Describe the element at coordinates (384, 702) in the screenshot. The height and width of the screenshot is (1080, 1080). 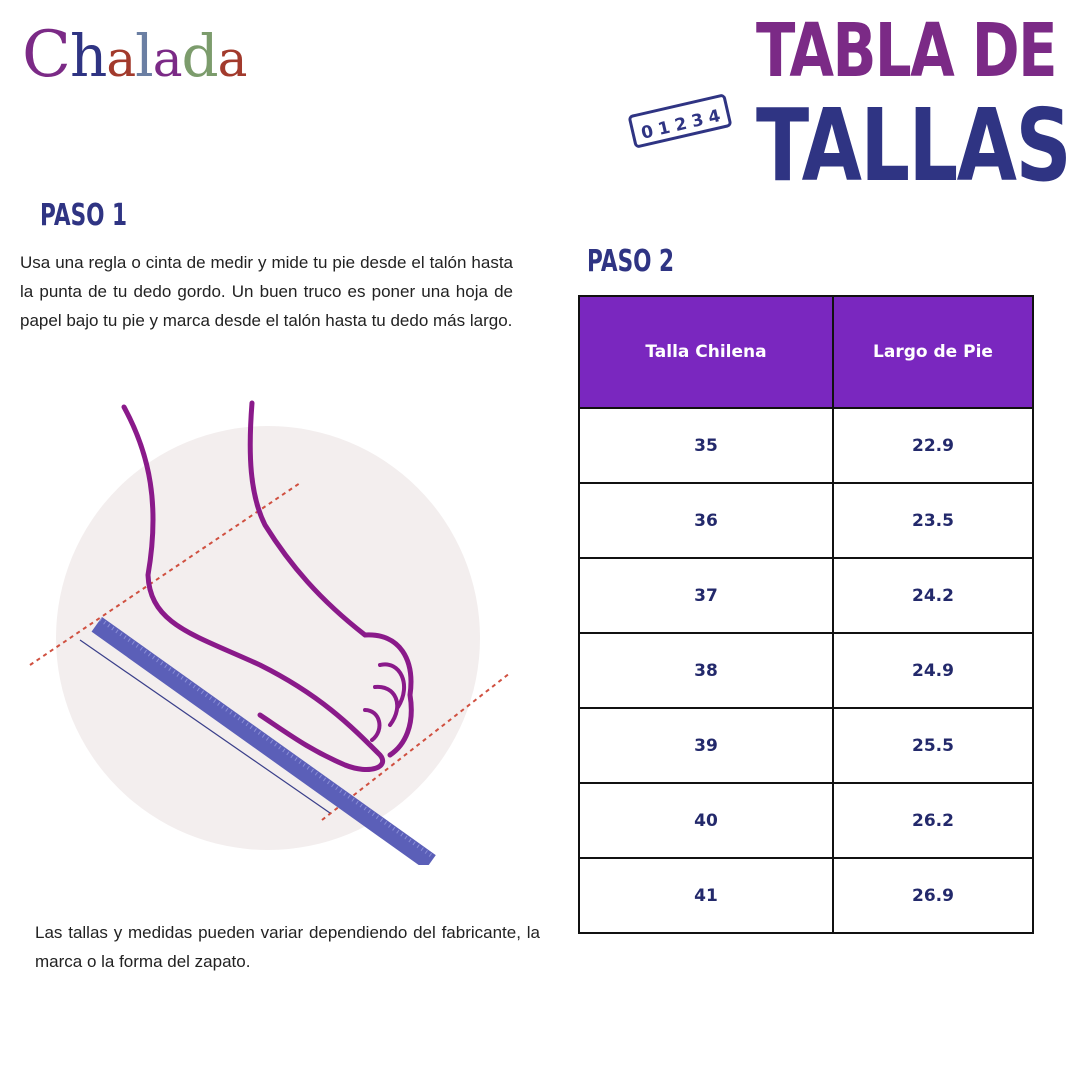
I see `toes` at that location.